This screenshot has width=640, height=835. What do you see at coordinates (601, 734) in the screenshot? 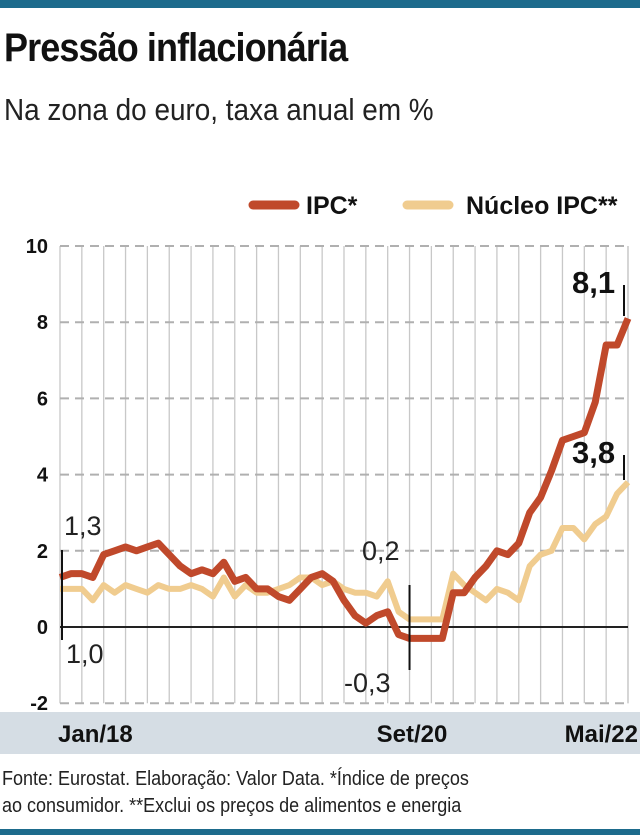
I see `x-tick-label: Mai/22` at bounding box center [601, 734].